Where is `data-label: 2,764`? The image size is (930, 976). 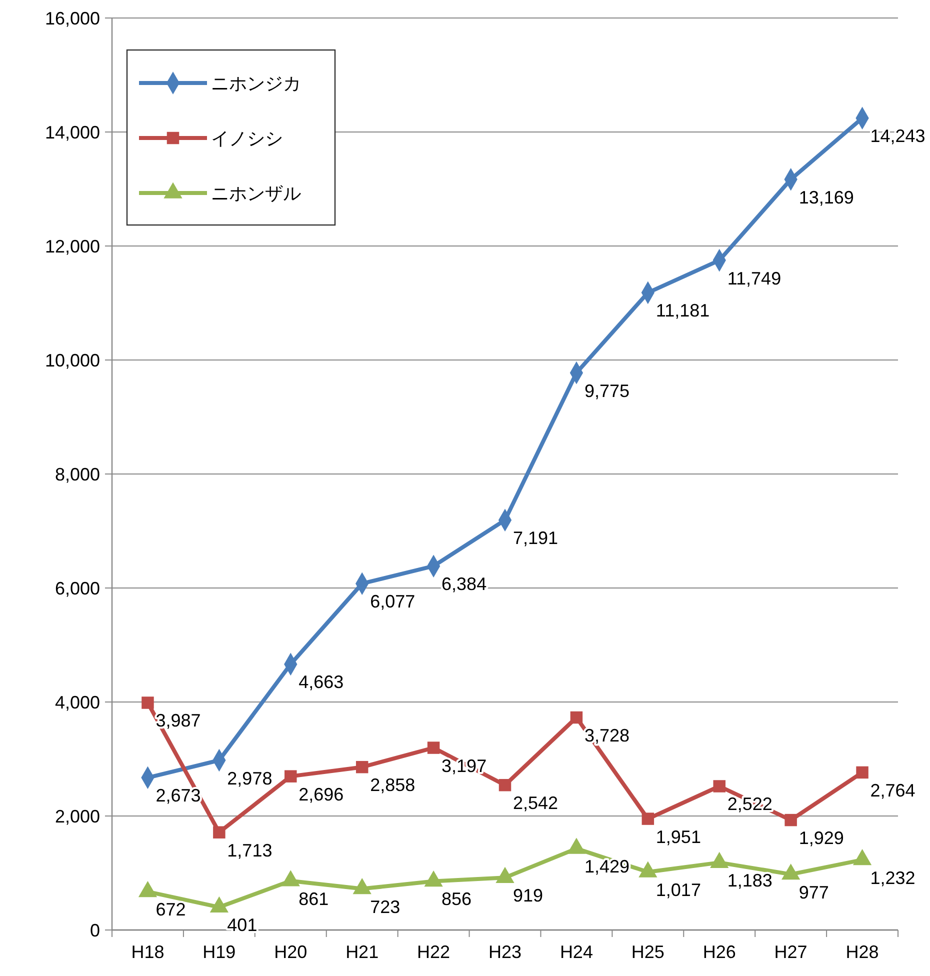 data-label: 2,764 is located at coordinates (893, 790).